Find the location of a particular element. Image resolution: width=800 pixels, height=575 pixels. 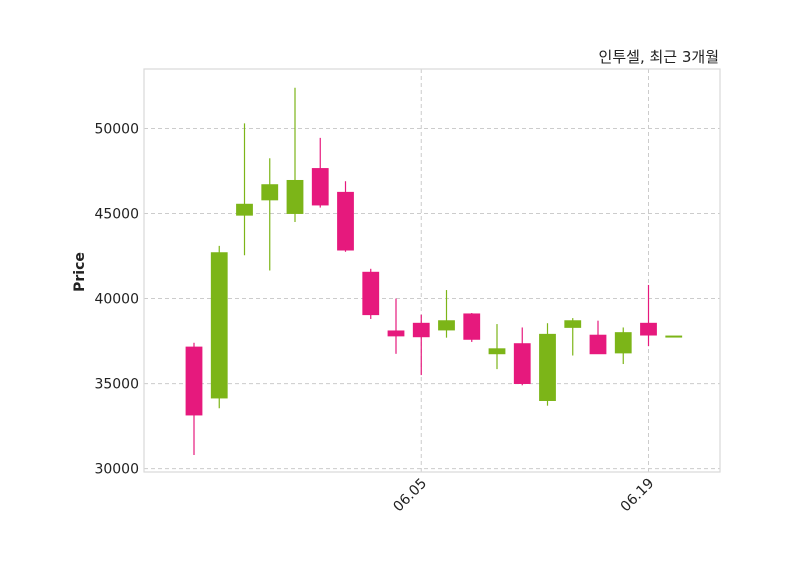

y-tick-label: 40000 is located at coordinates (116, 300).